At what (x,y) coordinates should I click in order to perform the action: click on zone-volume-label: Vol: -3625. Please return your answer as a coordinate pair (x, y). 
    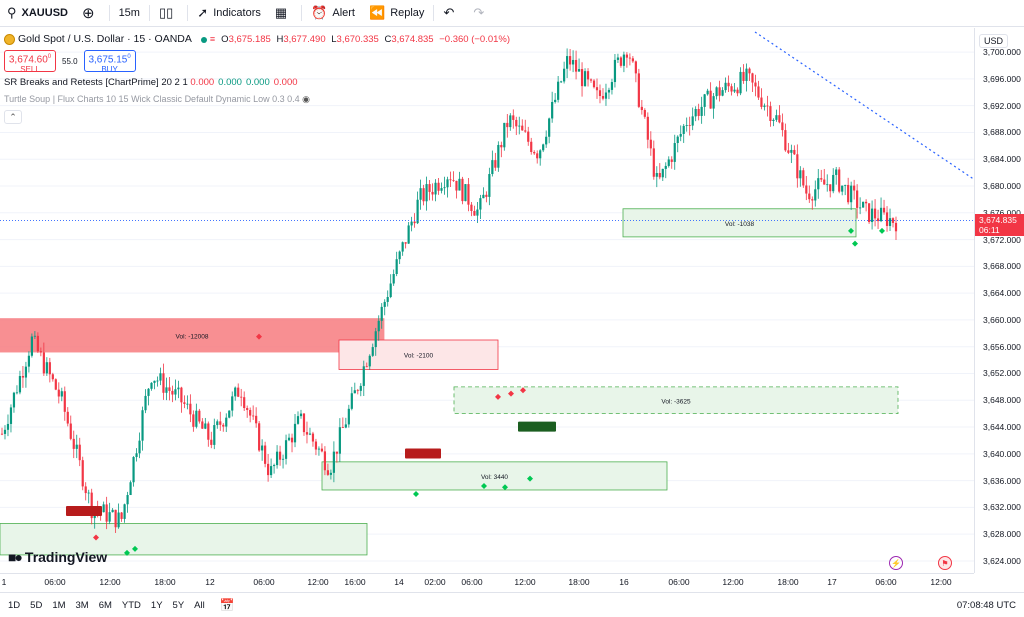
    Looking at the image, I should click on (676, 401).